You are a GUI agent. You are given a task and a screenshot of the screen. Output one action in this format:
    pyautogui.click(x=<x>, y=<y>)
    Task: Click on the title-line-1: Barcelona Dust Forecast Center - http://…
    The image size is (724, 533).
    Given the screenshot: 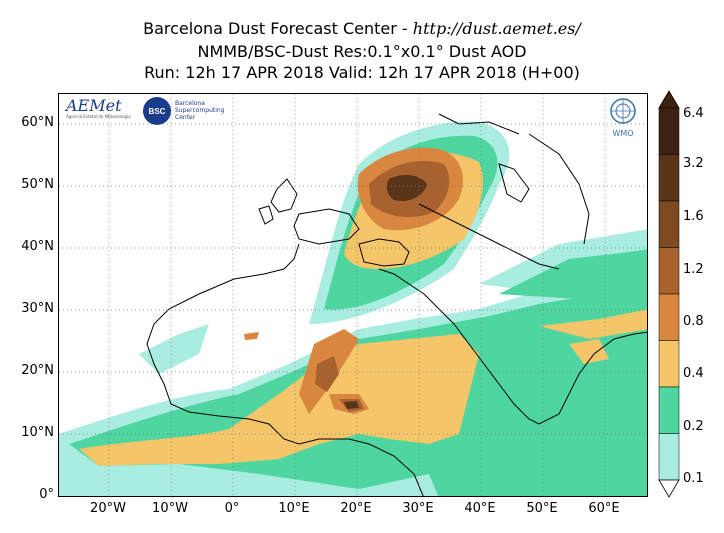 What is the action you would take?
    pyautogui.click(x=362, y=29)
    